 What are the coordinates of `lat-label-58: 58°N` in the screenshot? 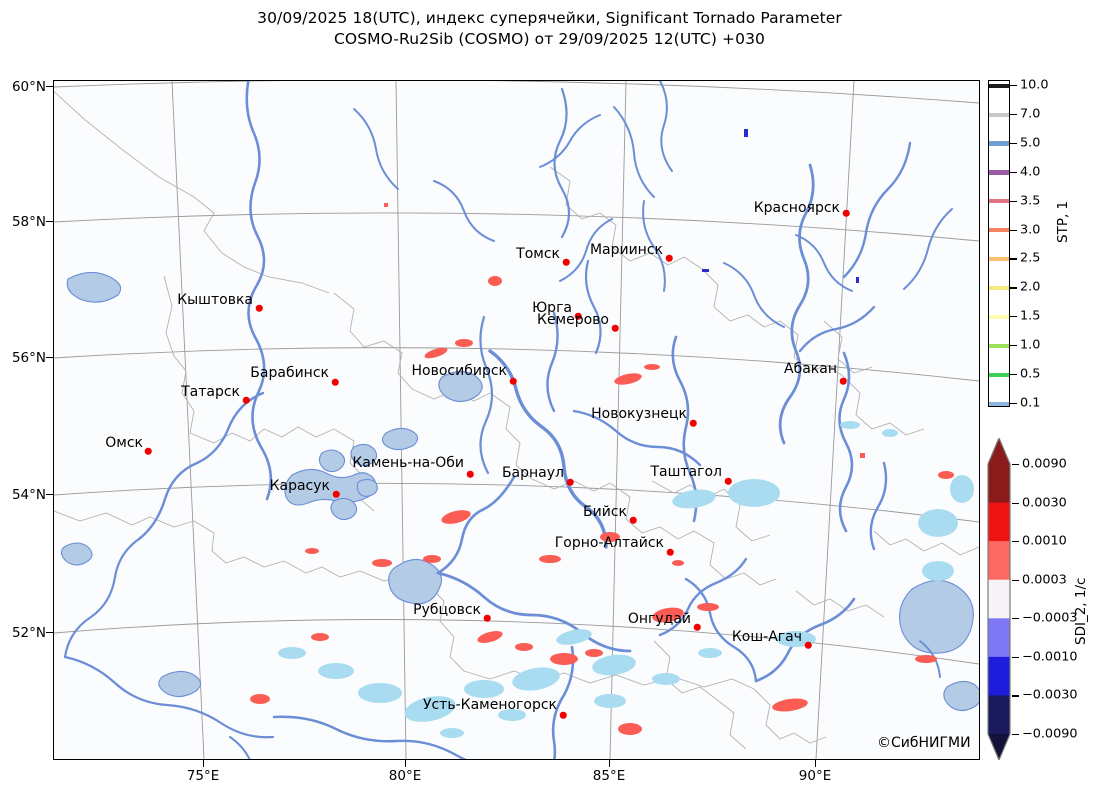 It's located at (28, 222).